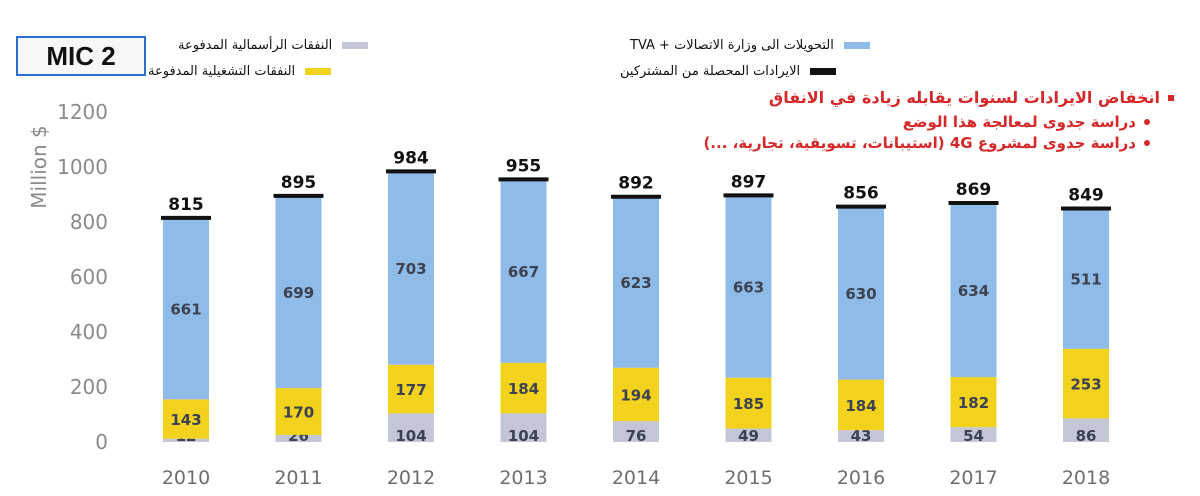  I want to click on data-label-capex: 43, so click(861, 436).